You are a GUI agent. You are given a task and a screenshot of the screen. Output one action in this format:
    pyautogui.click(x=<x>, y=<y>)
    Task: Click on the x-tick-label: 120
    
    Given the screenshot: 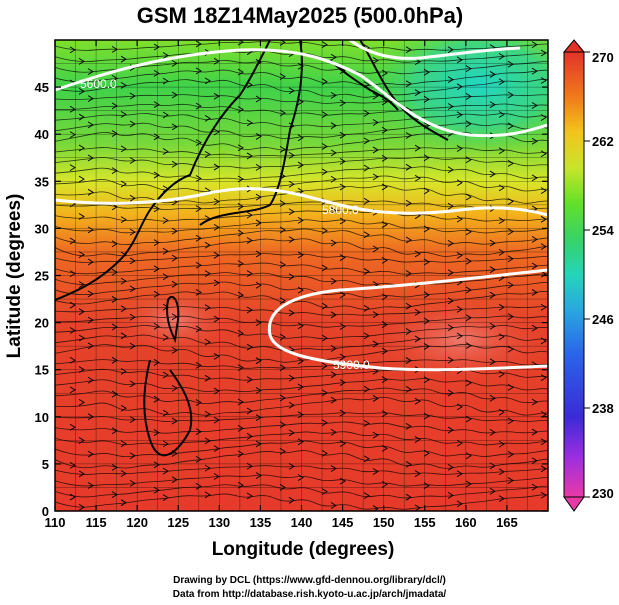 What is the action you would take?
    pyautogui.click(x=137, y=522)
    